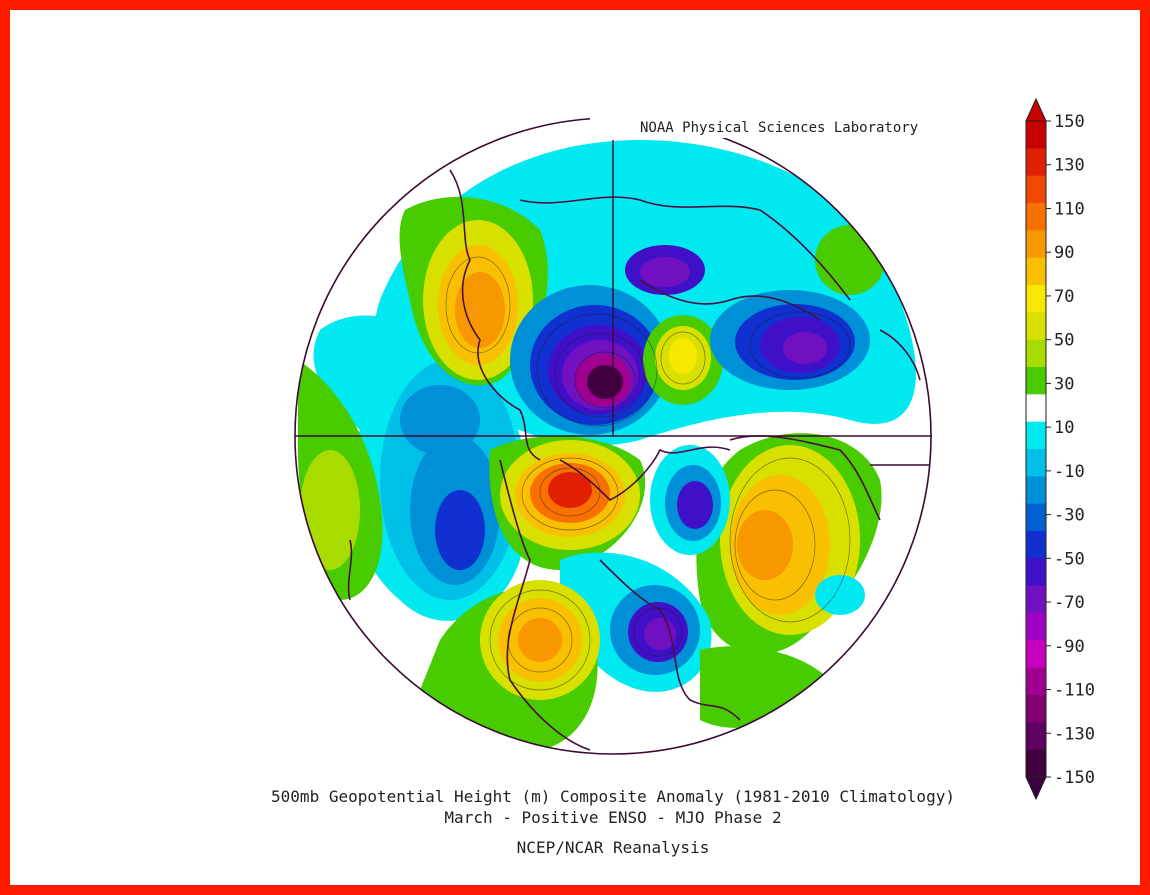 The width and height of the screenshot is (1150, 895). What do you see at coordinates (1069, 166) in the screenshot?
I see `colorbar-label: 130` at bounding box center [1069, 166].